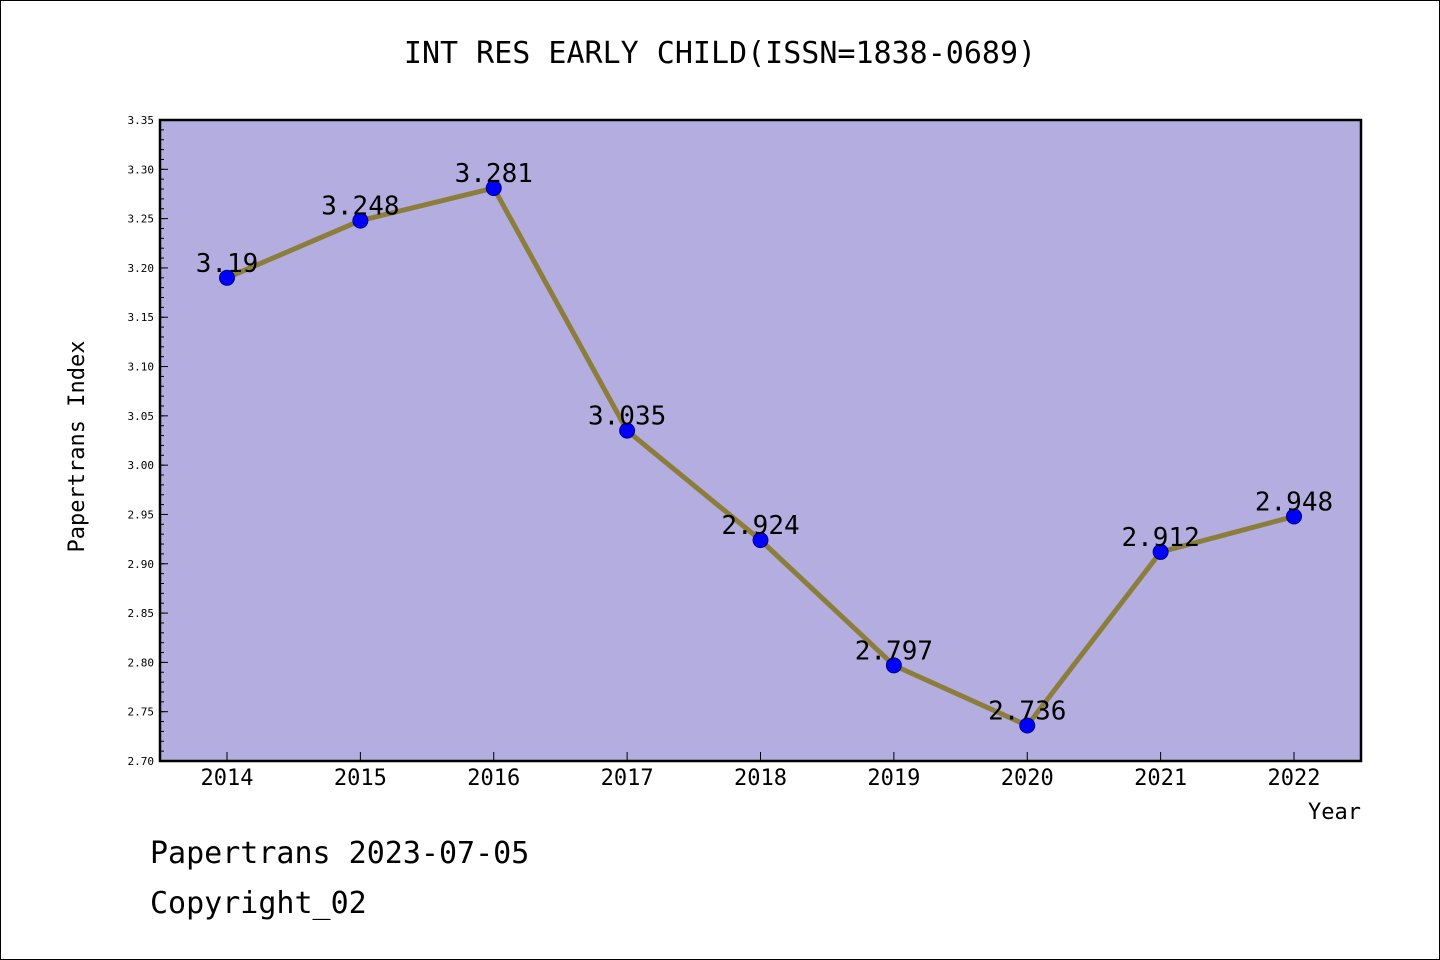 The height and width of the screenshot is (960, 1440). What do you see at coordinates (360, 207) in the screenshot?
I see `data-label: 3.248` at bounding box center [360, 207].